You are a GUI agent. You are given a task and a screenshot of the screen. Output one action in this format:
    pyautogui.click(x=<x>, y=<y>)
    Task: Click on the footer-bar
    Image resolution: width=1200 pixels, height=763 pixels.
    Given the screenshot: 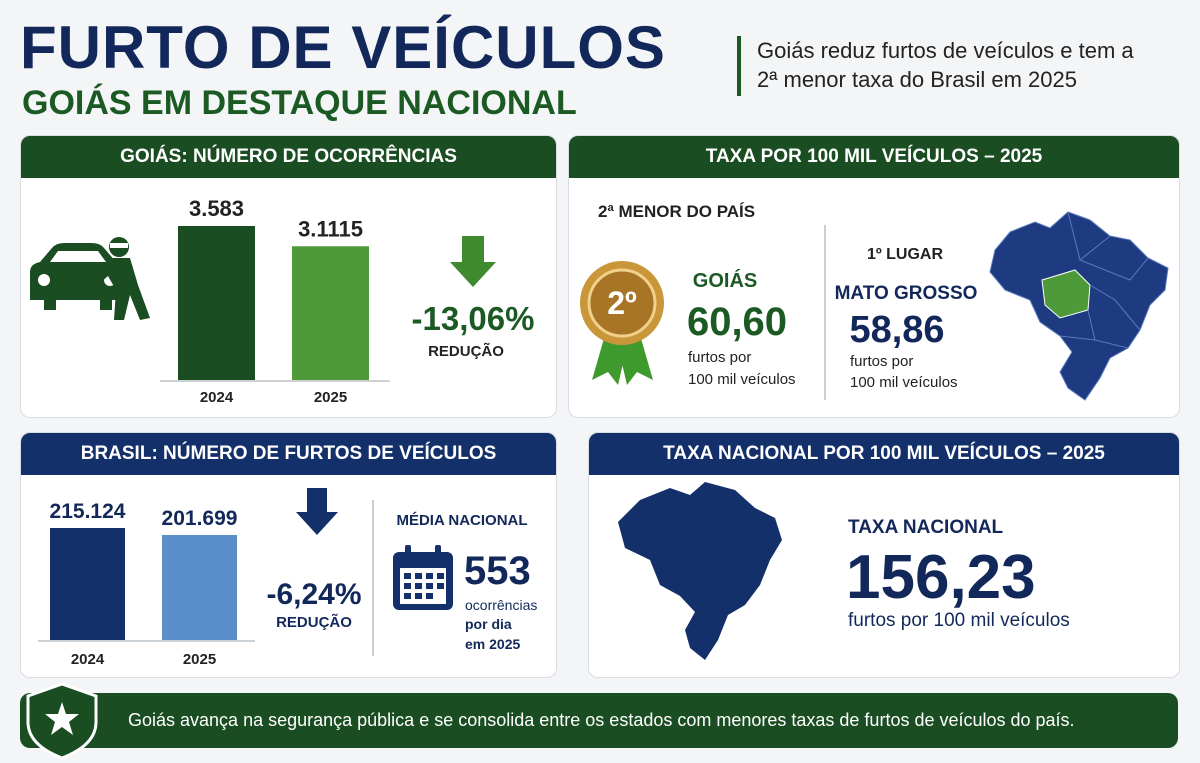 What is the action you would take?
    pyautogui.click(x=599, y=720)
    